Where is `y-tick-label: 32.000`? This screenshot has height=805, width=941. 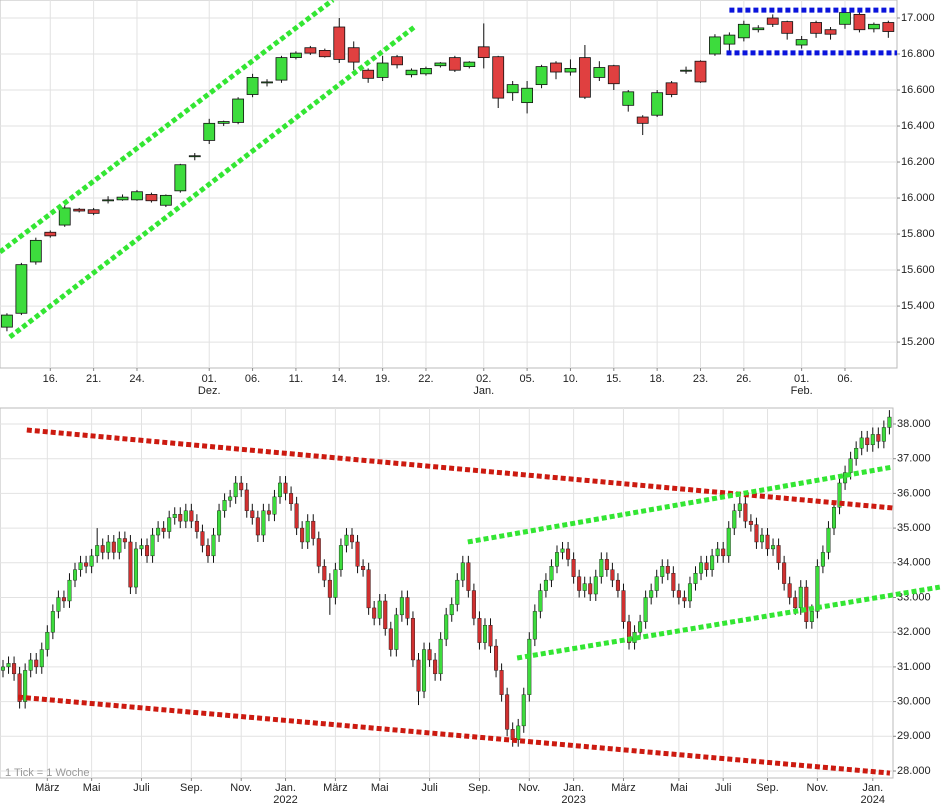 y-tick-label: 32.000 is located at coordinates (914, 632).